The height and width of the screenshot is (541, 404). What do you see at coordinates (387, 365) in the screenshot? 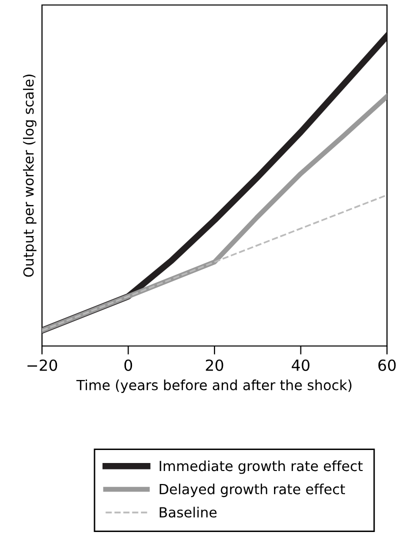
I see `x-tick-label: 60` at bounding box center [387, 365].